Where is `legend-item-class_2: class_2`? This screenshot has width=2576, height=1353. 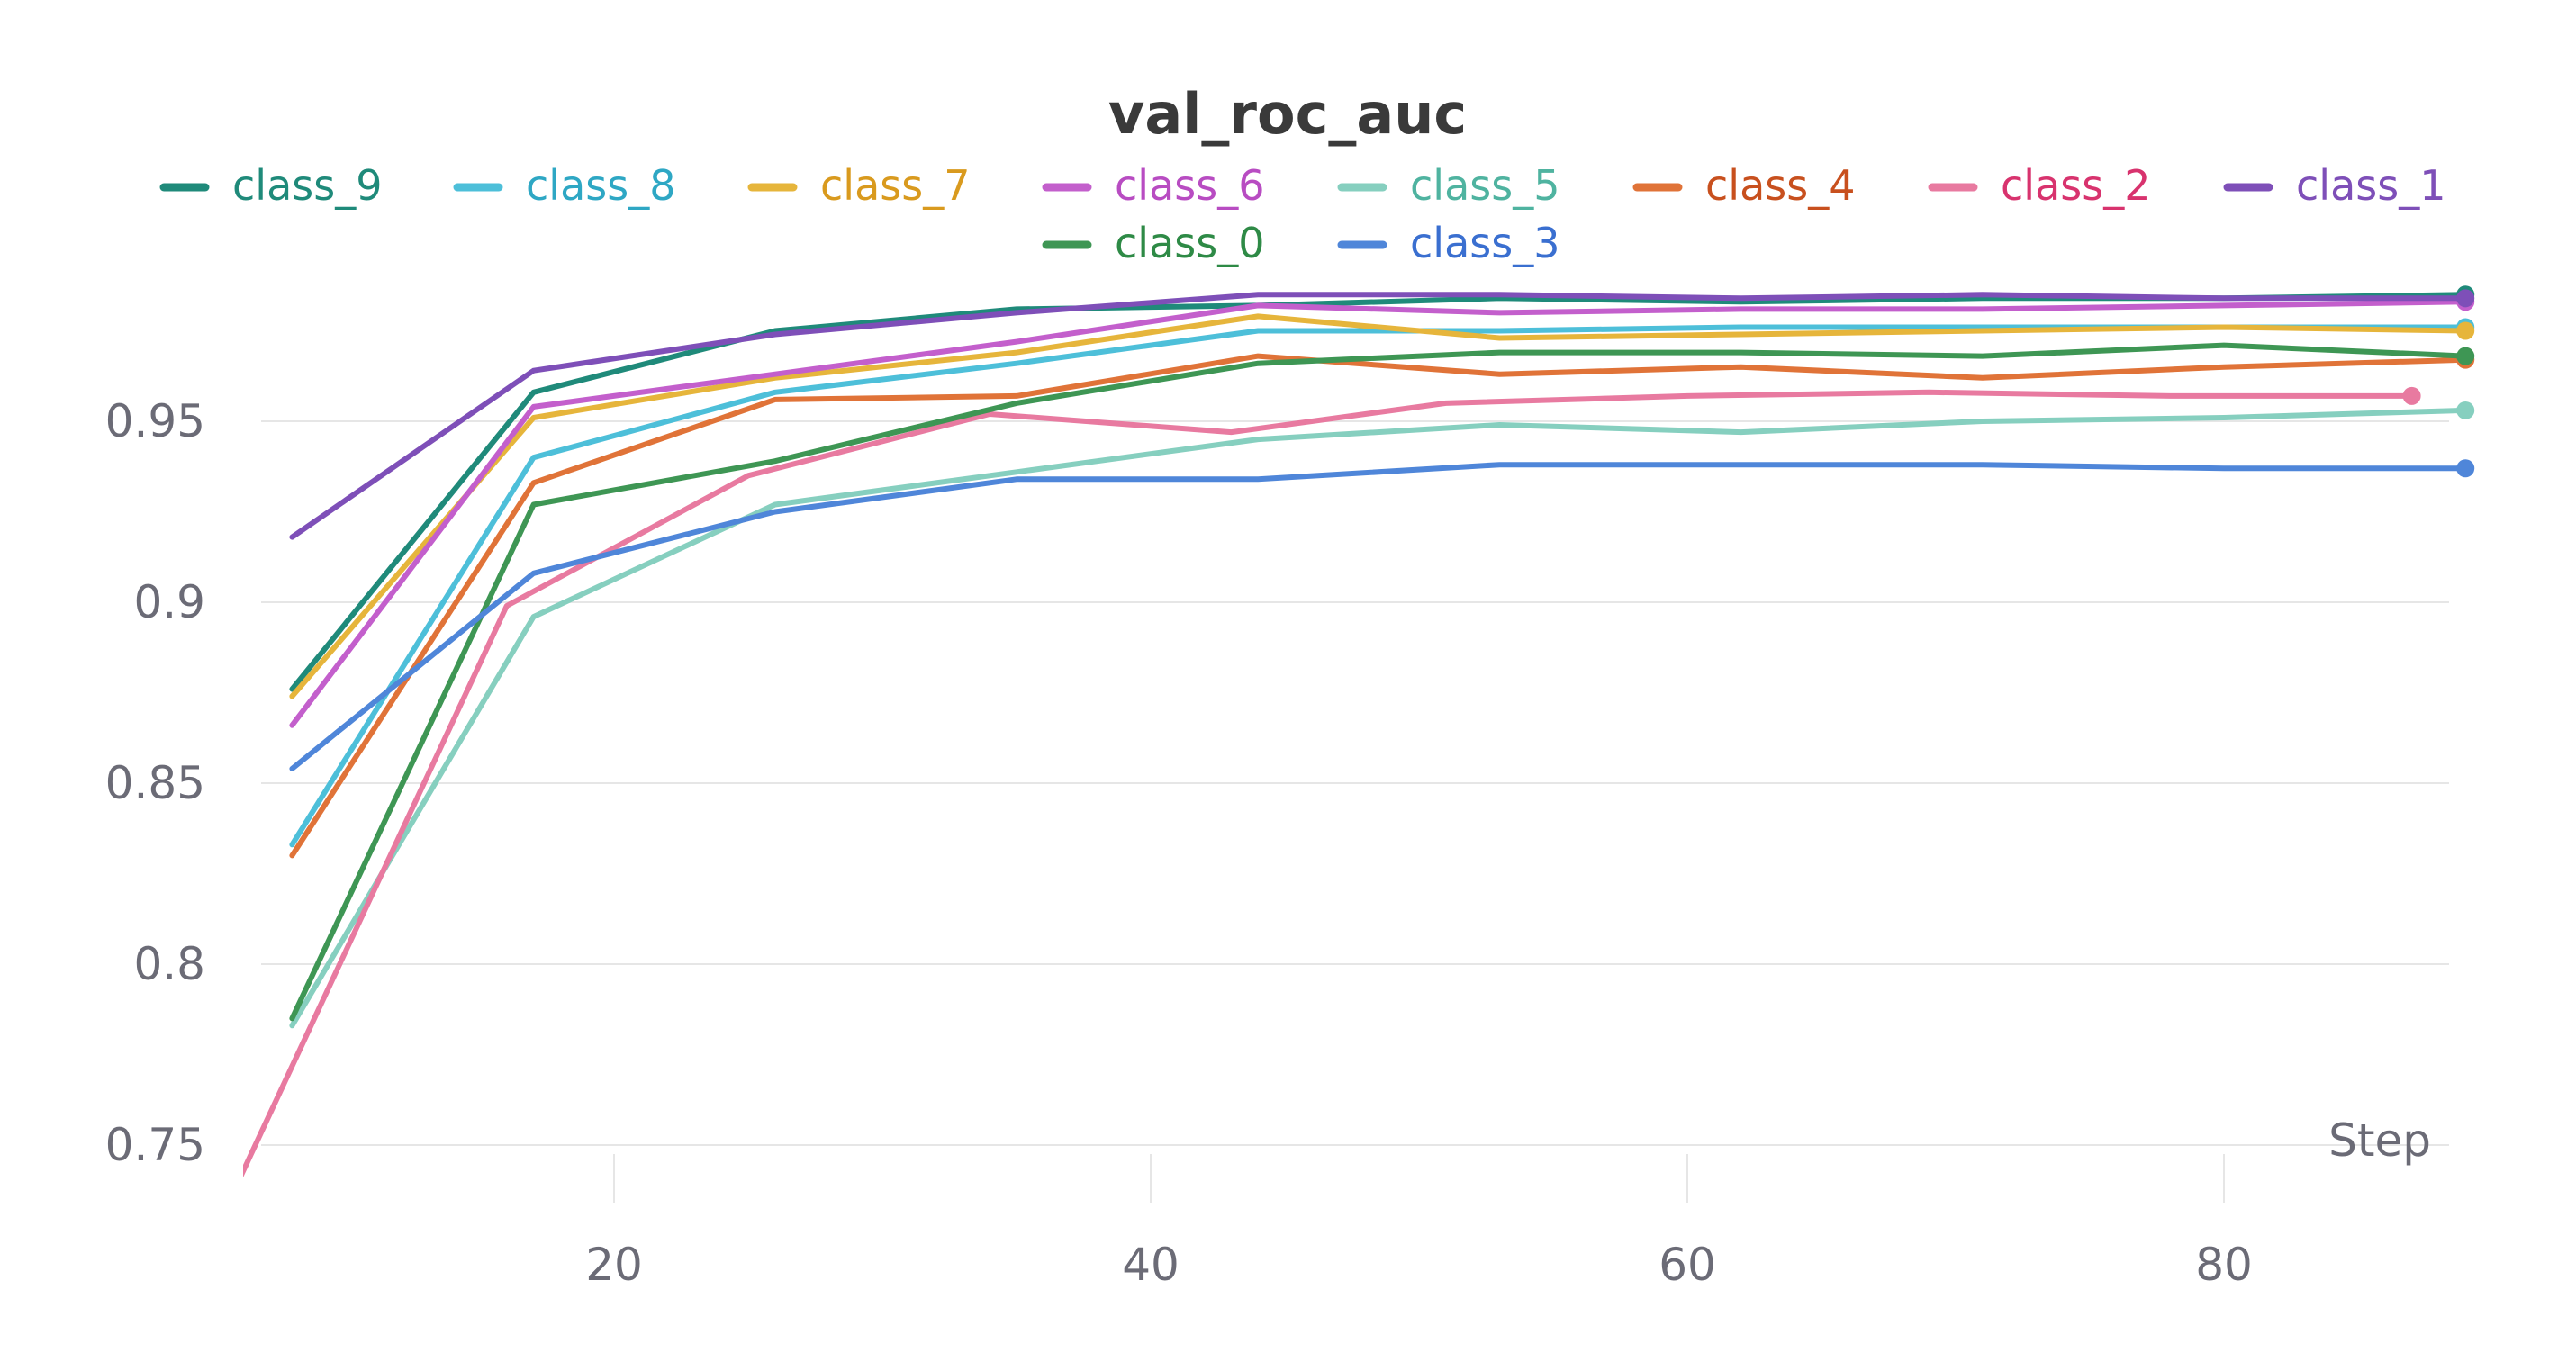
legend-item-class_2: class_2 is located at coordinates (2039, 185).